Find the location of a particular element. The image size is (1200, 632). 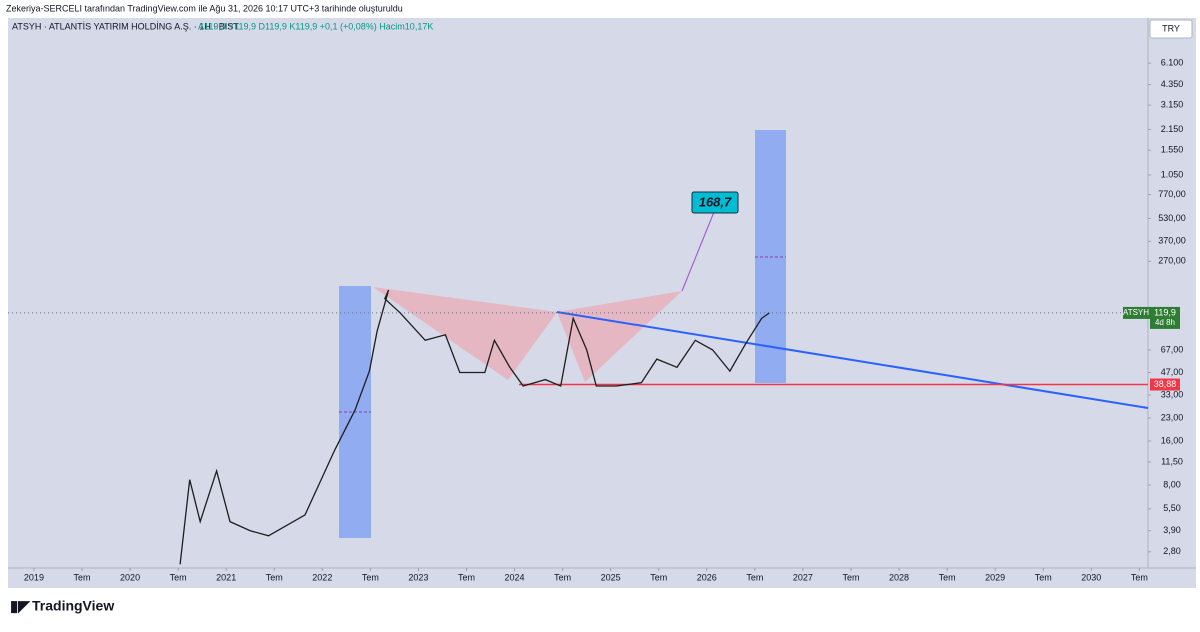

x-tick-label: 2019 is located at coordinates (34, 577).